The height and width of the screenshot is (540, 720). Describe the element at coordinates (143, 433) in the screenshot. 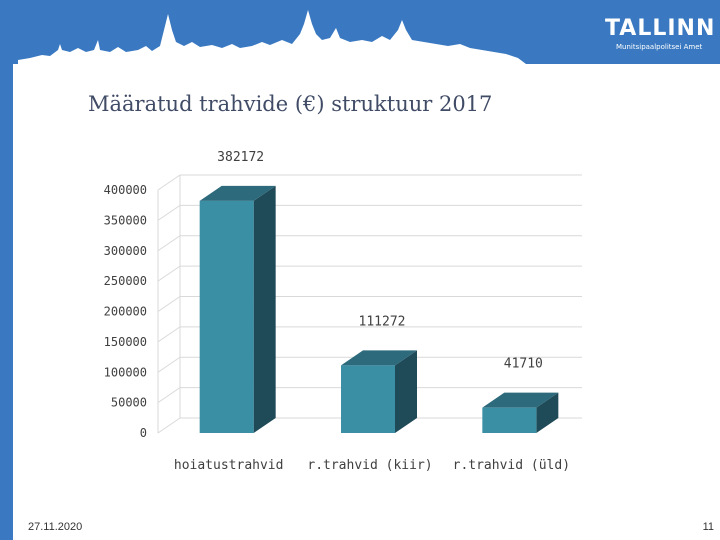

I see `y-tick-label: 0` at that location.